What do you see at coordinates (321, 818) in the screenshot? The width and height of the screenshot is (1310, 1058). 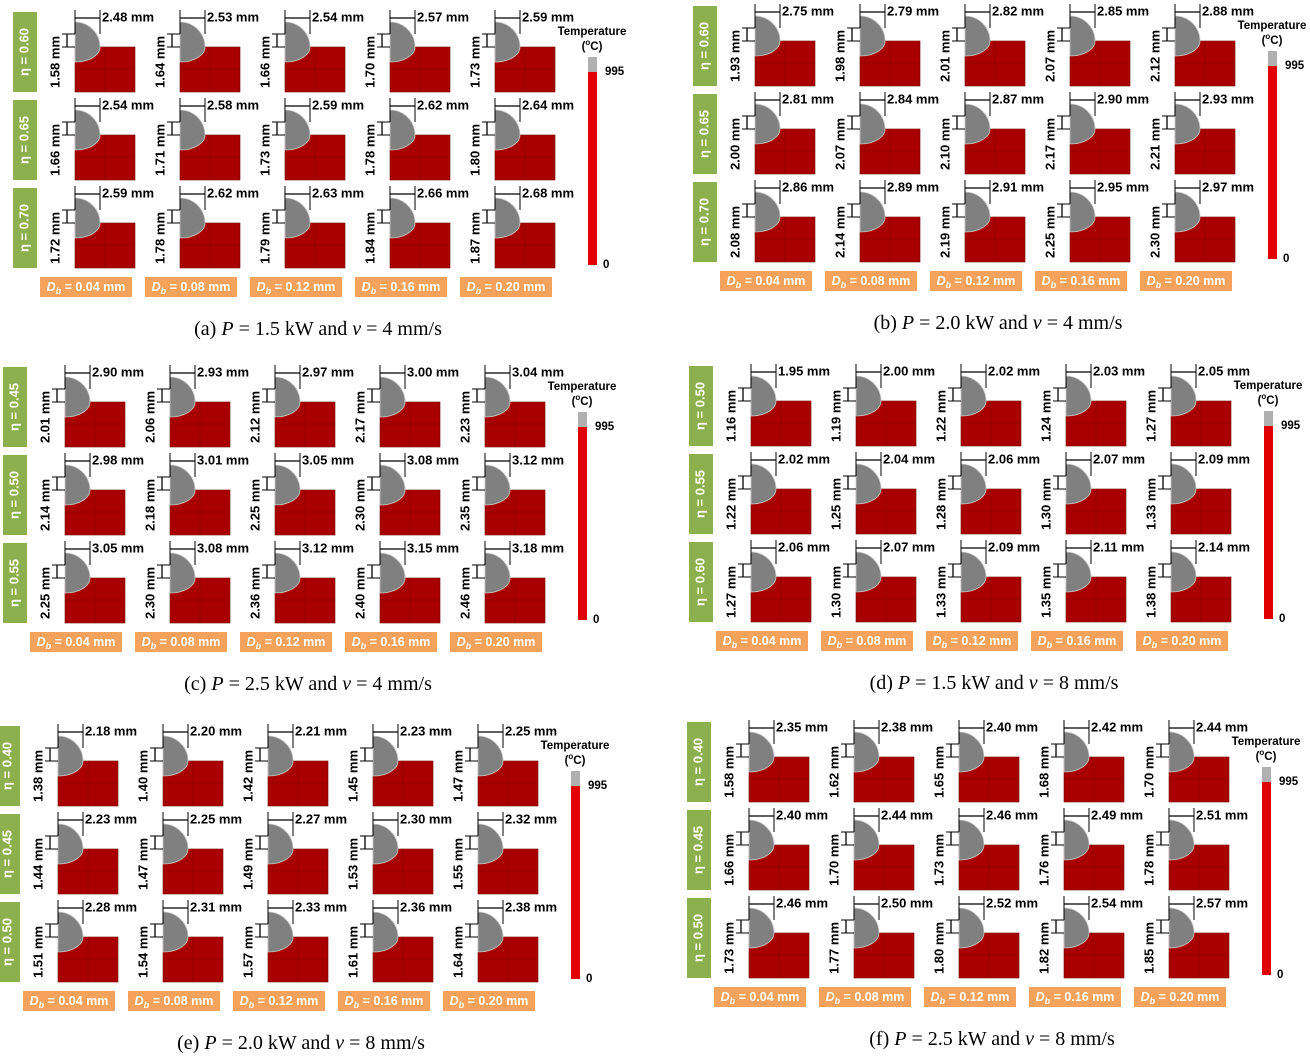 I see `width-label: 2.27 mm` at bounding box center [321, 818].